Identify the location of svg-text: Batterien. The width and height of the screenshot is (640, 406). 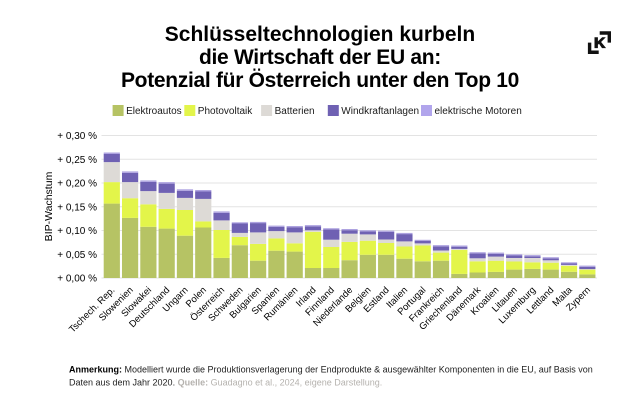
(295, 111).